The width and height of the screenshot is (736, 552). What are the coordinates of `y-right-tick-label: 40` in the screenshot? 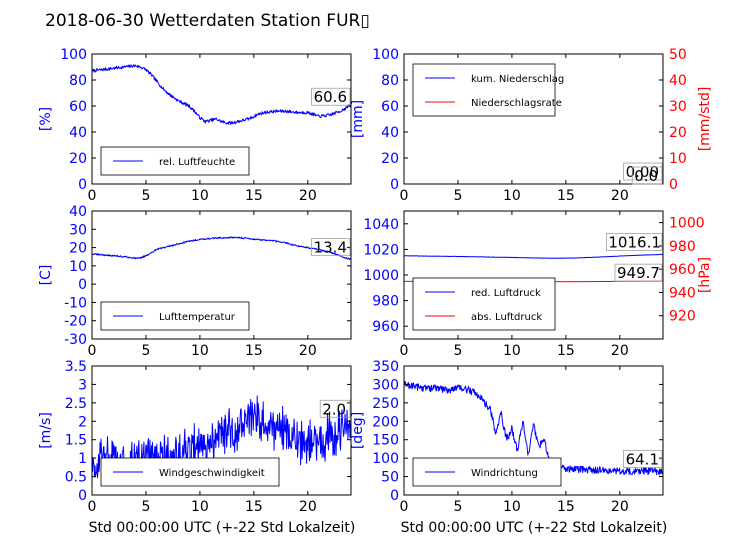 It's located at (678, 81).